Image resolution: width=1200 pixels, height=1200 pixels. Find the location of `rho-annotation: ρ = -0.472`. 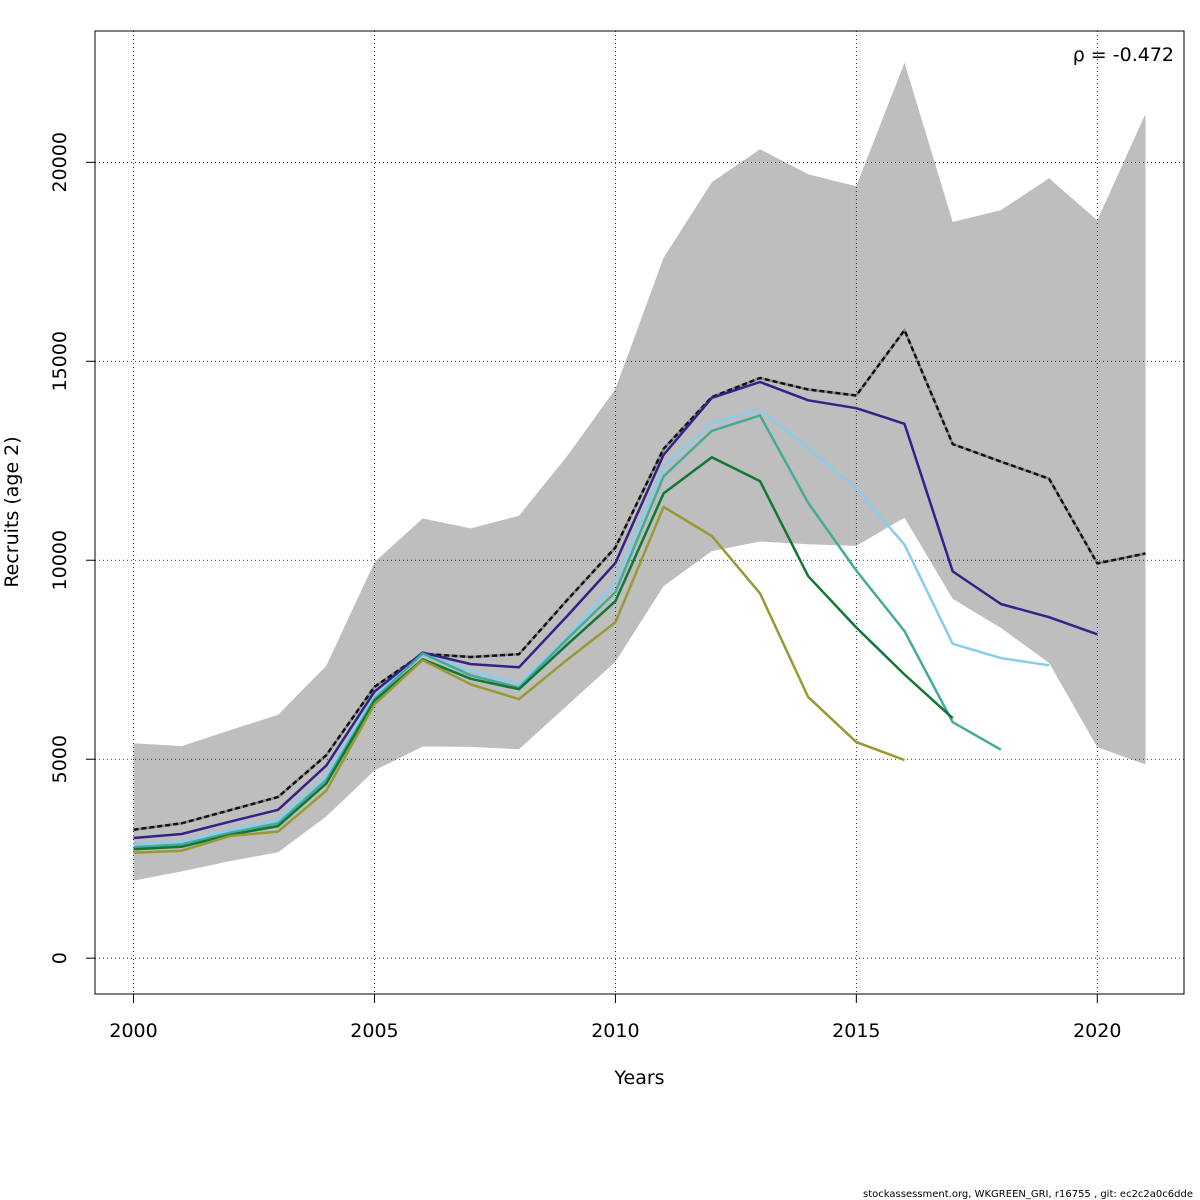

rho-annotation: ρ = -0.472 is located at coordinates (1123, 55).